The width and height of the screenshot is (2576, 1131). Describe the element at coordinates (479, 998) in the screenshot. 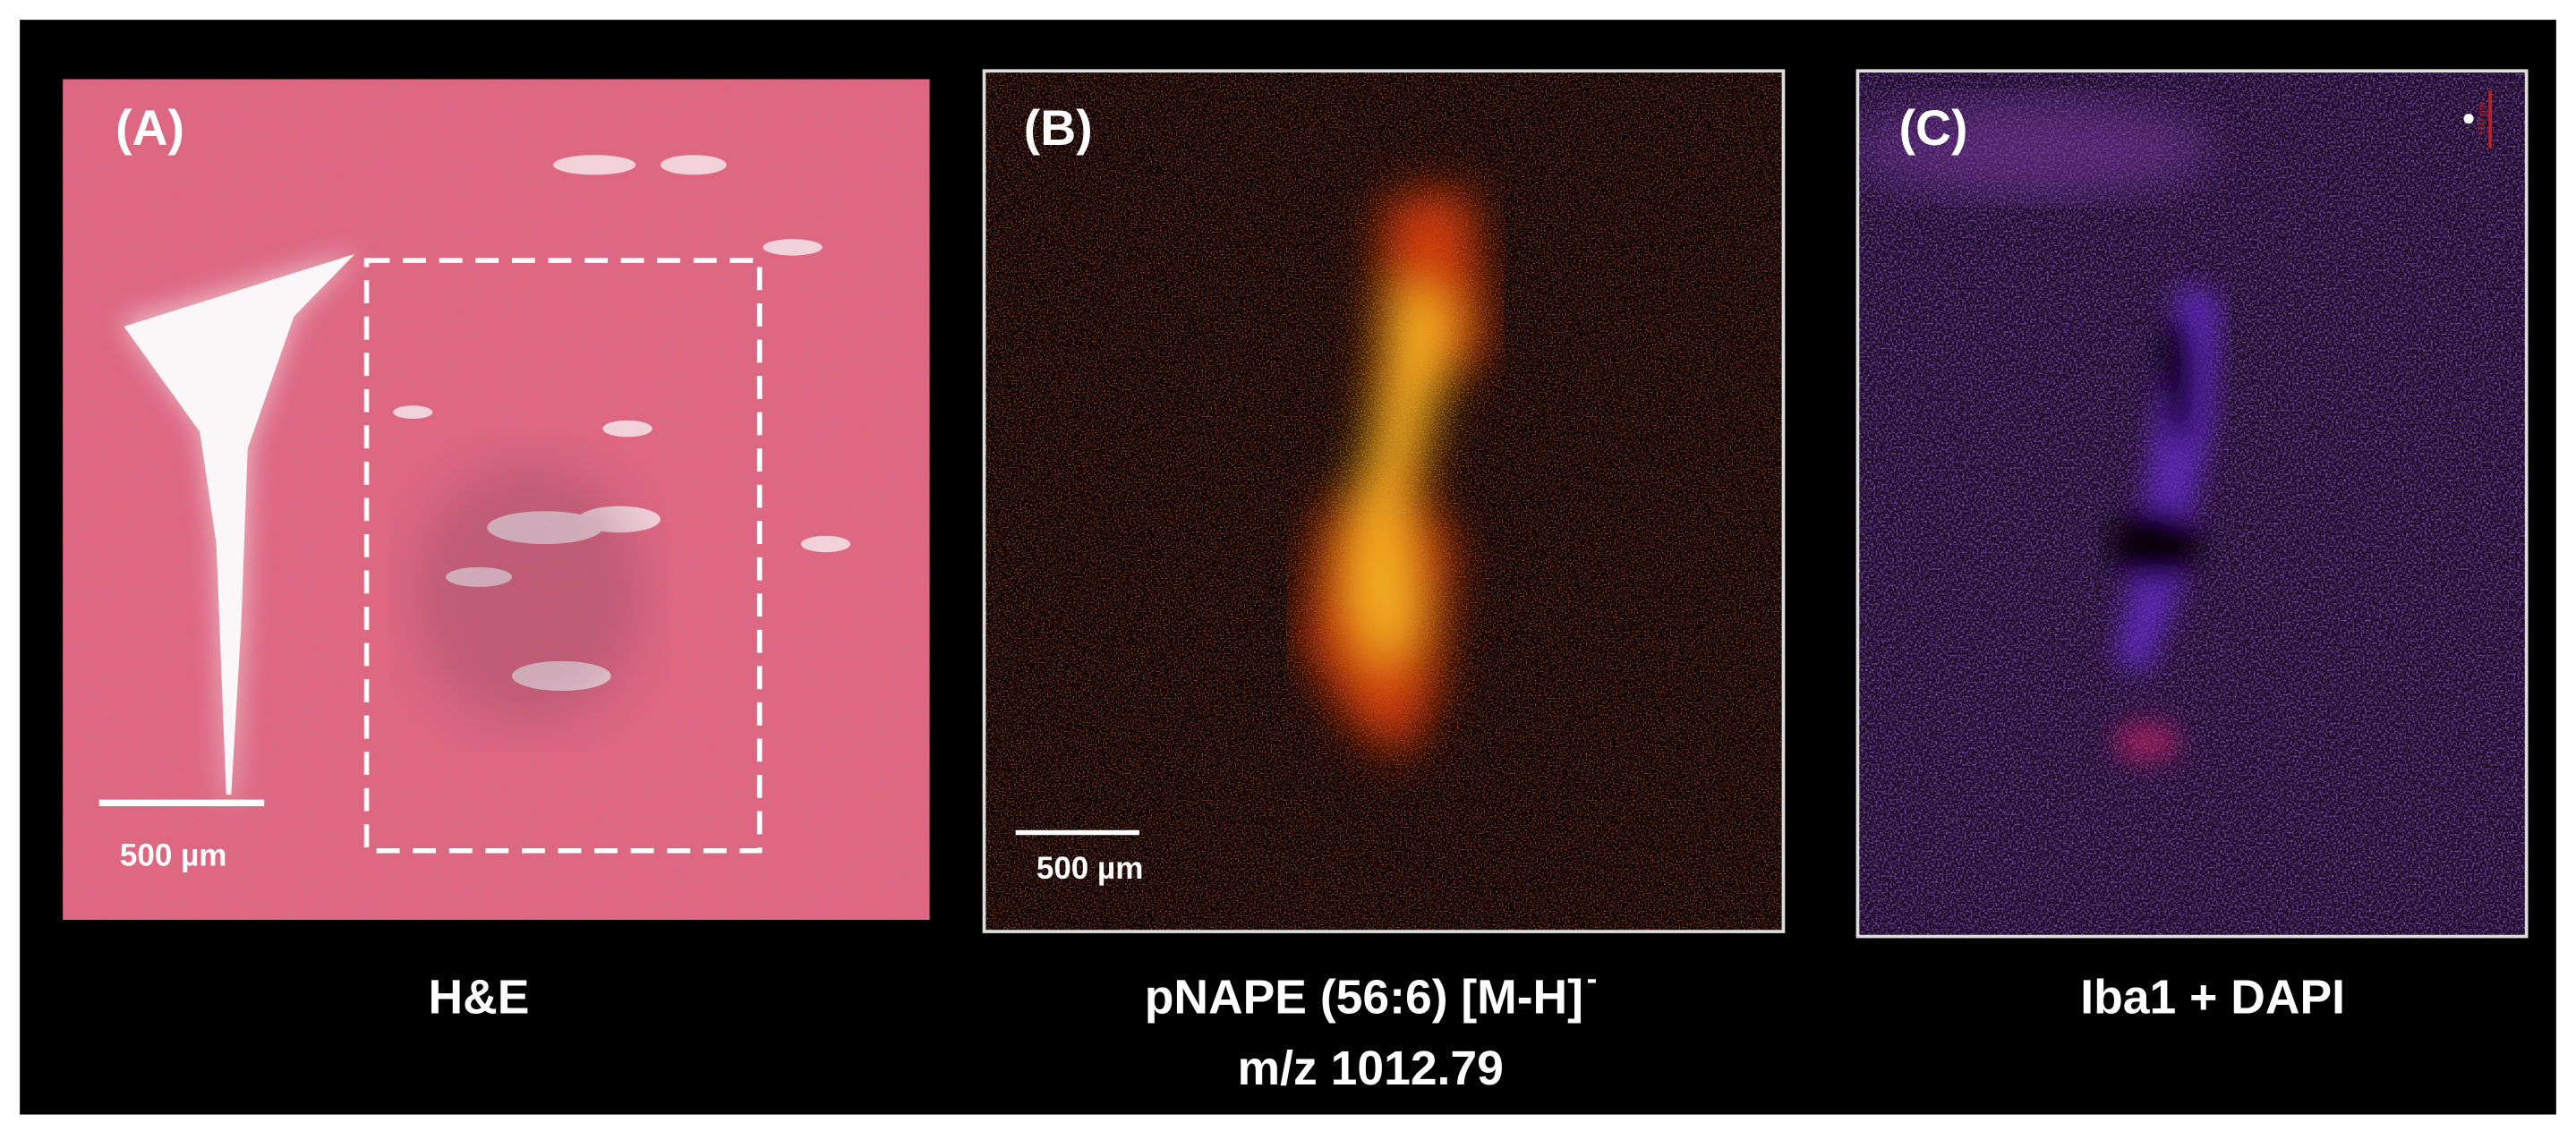

I see `caption: H&E` at that location.